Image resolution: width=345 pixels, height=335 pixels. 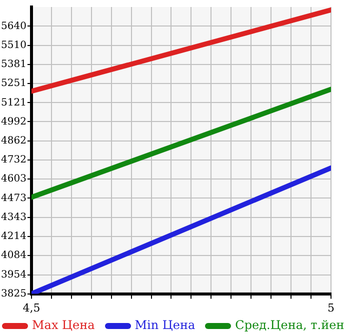 I want to click on y-tick-label: 4603, so click(x=13, y=179).